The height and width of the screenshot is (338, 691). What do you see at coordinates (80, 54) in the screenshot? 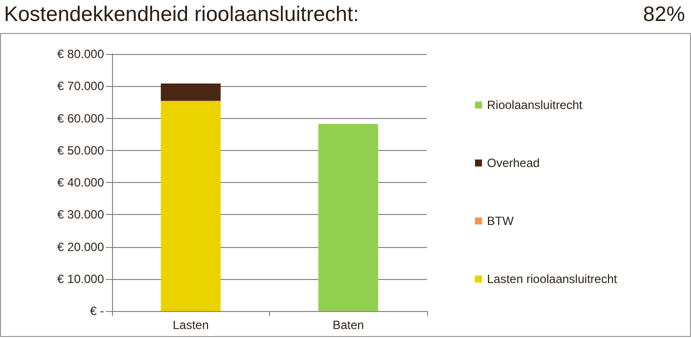
I see `y-tick-label: € 80.000` at bounding box center [80, 54].